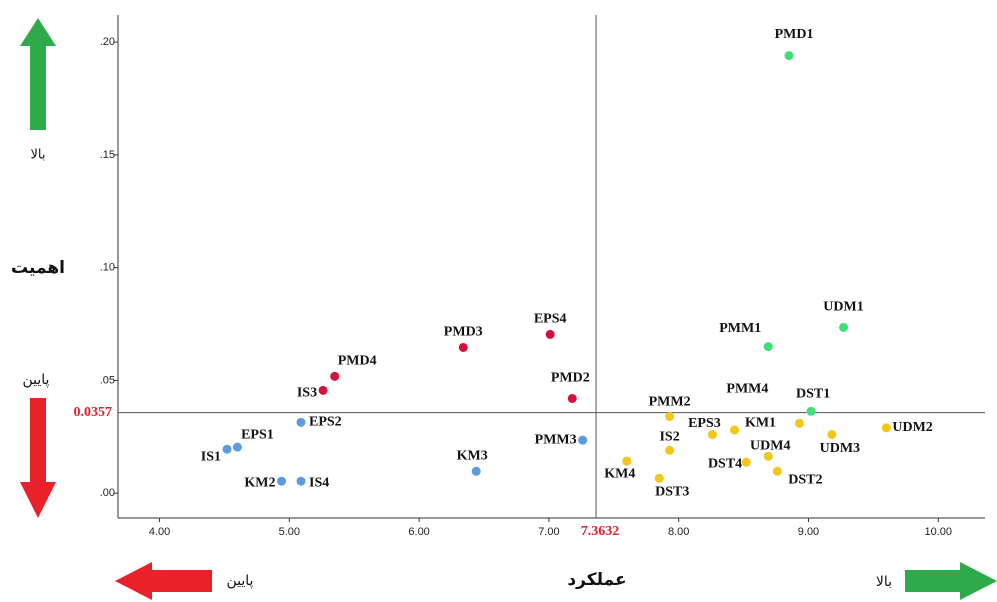  What do you see at coordinates (38, 155) in the screenshot?
I see `y-high-label: بالا` at bounding box center [38, 155].